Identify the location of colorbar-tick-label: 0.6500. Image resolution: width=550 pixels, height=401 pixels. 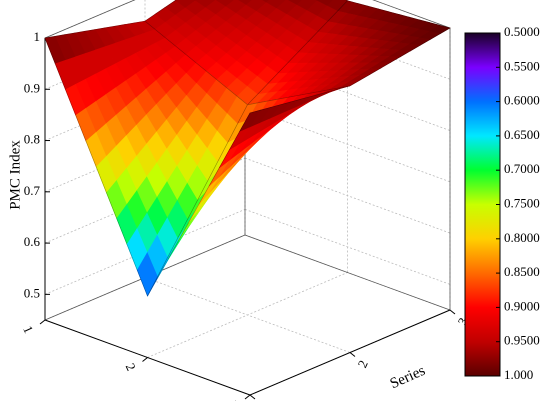
(522, 134).